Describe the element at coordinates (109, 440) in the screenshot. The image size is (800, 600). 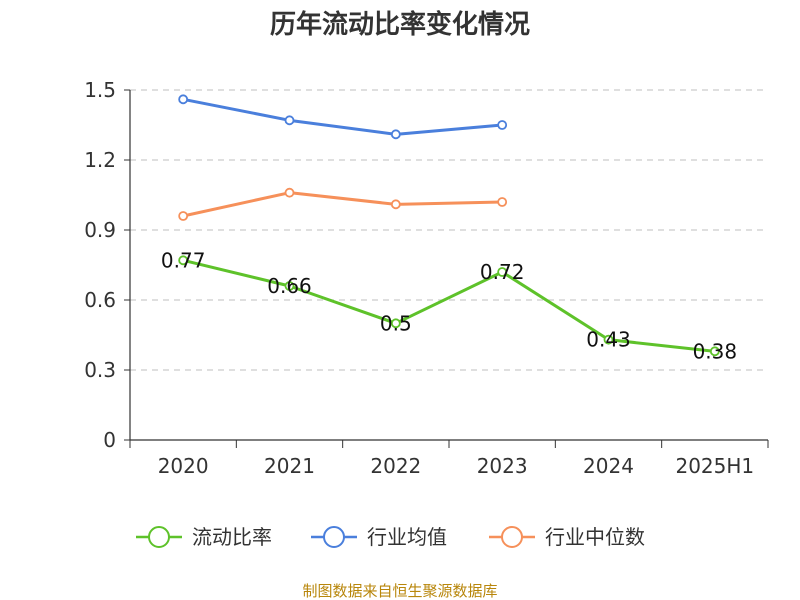
I see `y-tick-label: 0` at that location.